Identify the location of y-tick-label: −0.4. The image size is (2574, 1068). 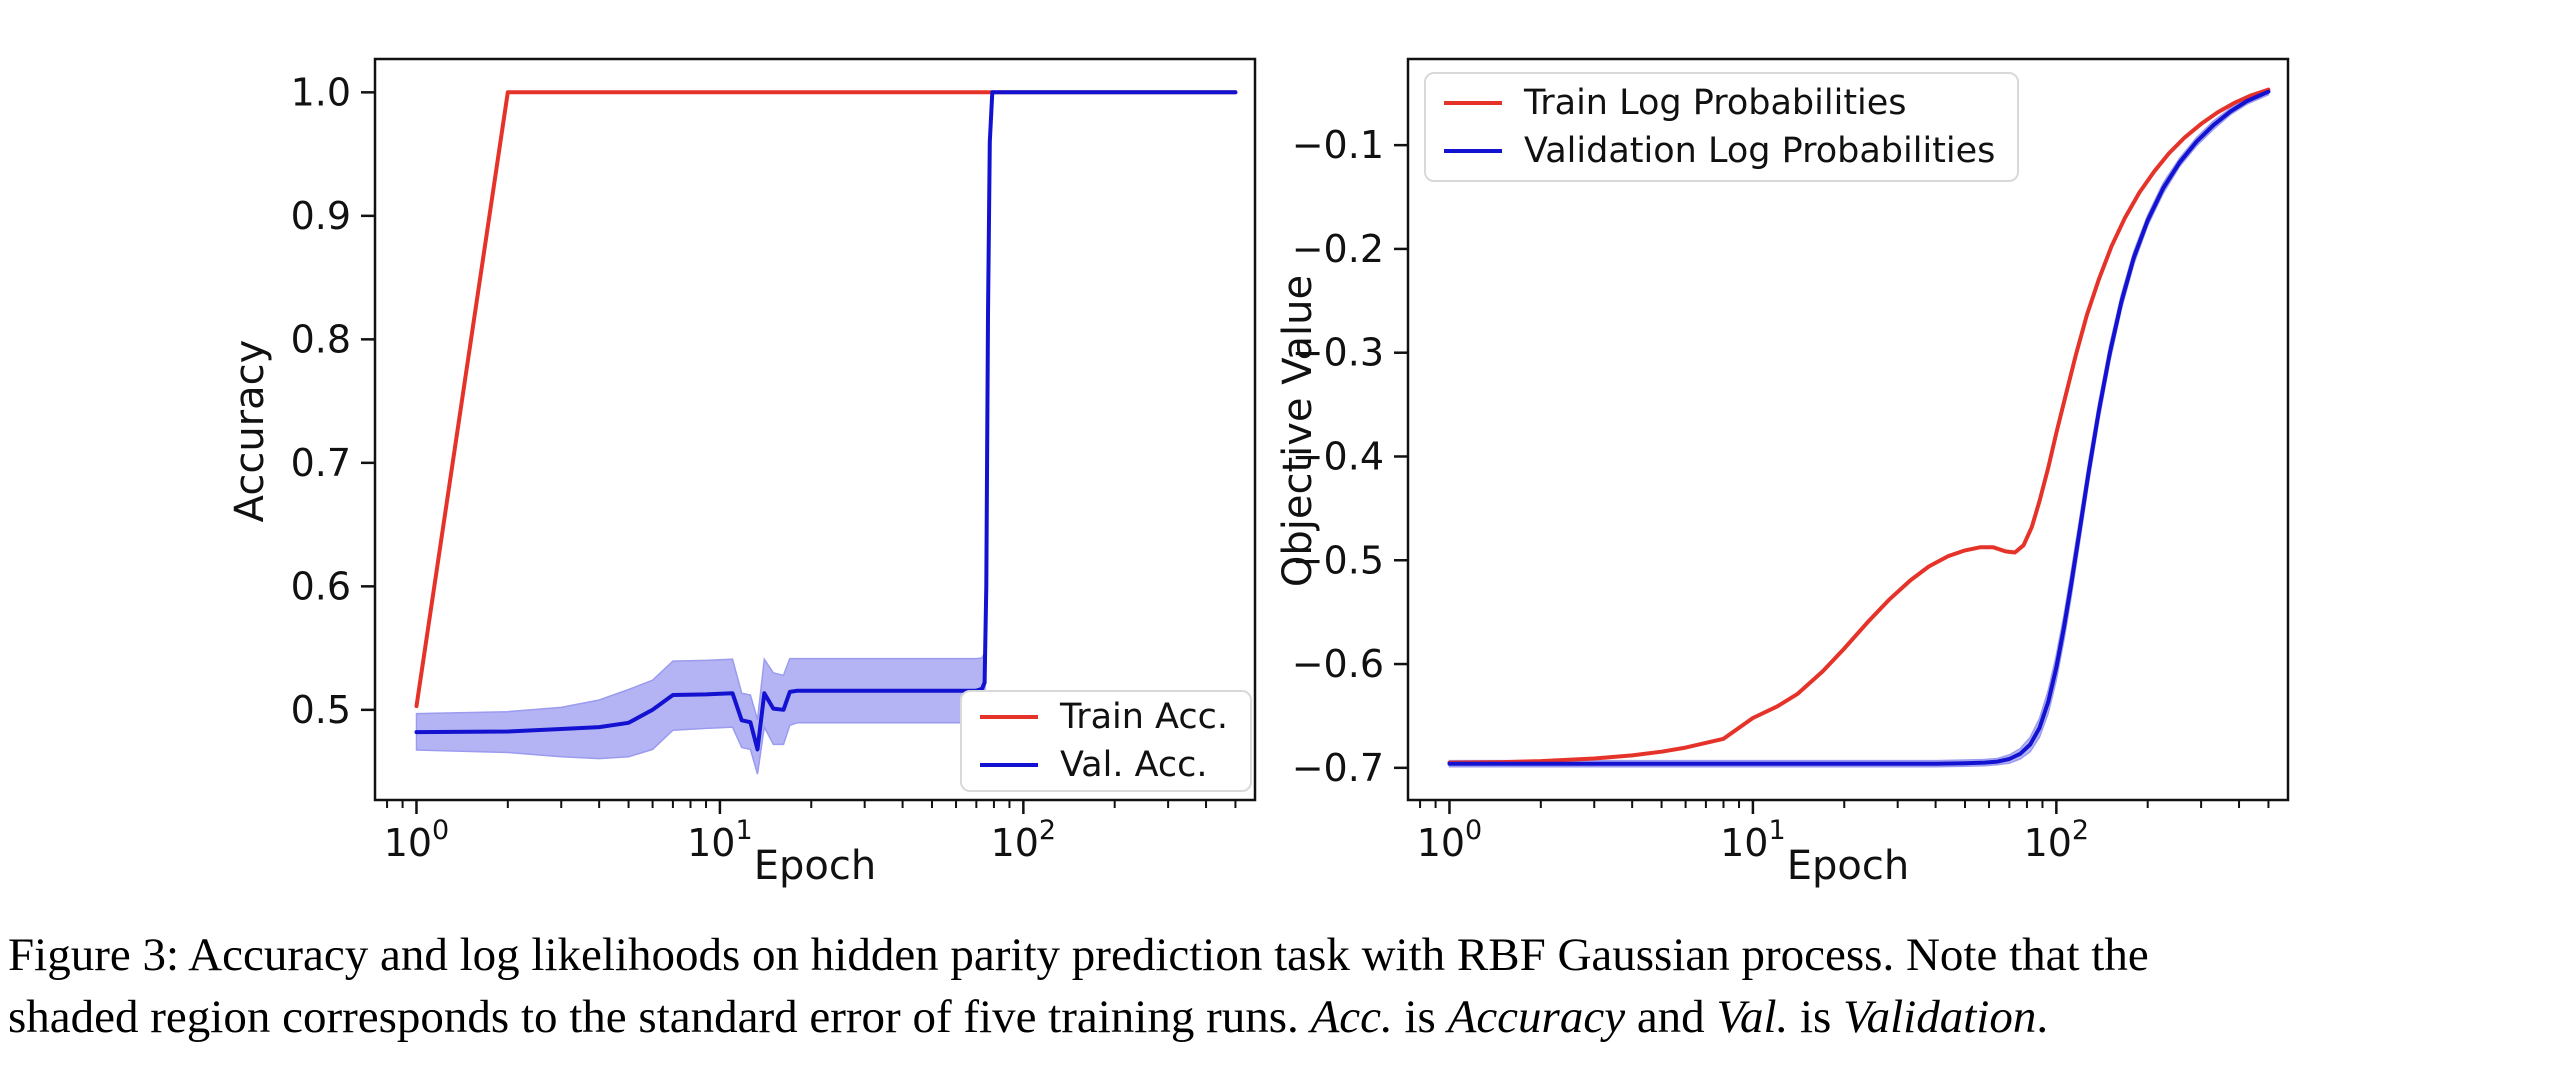
(1338, 456).